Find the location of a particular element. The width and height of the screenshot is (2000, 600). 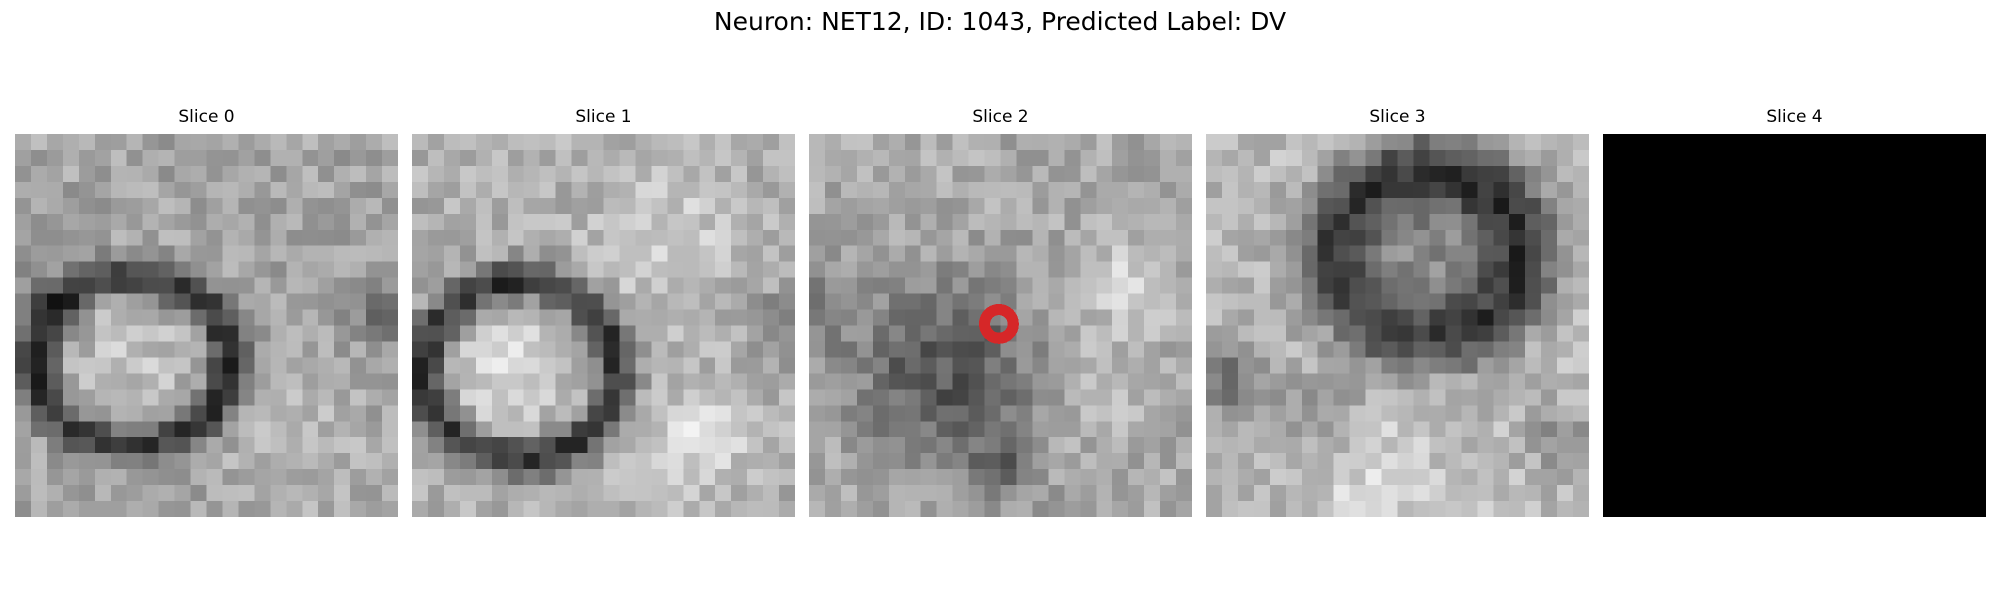

marked-point-marker is located at coordinates (998, 323).